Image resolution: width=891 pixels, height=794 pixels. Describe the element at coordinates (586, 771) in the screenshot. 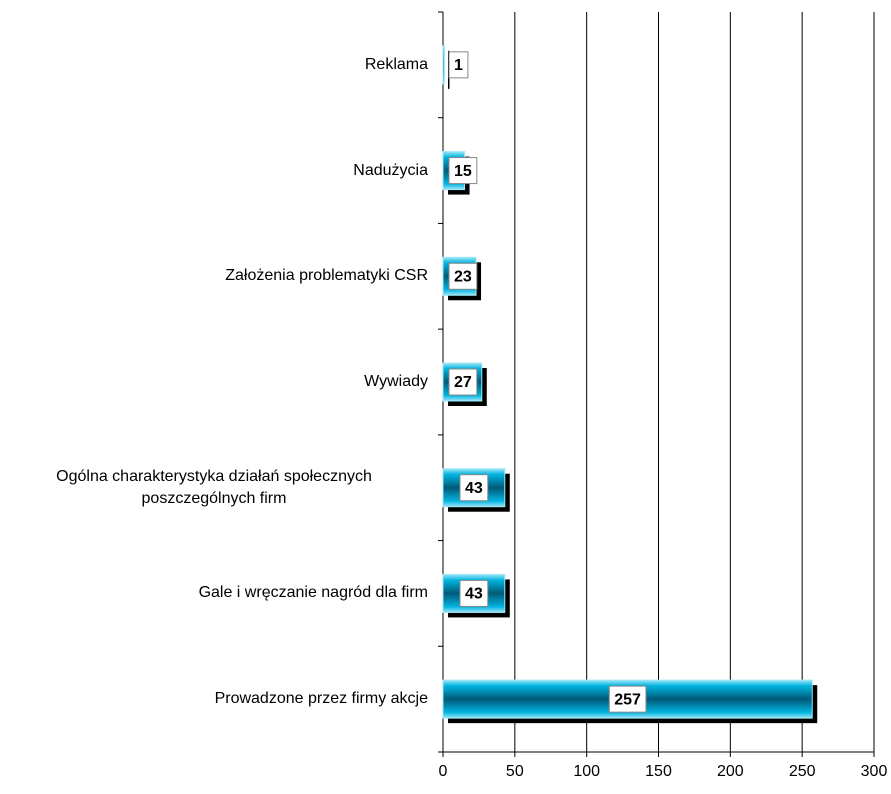

I see `x-tick-label: 100` at that location.